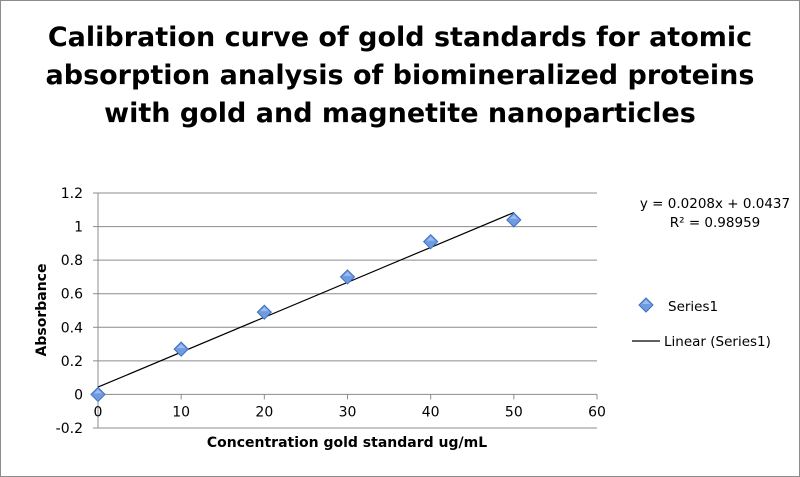  I want to click on y-tick-label-7: 1.2, so click(72, 194).